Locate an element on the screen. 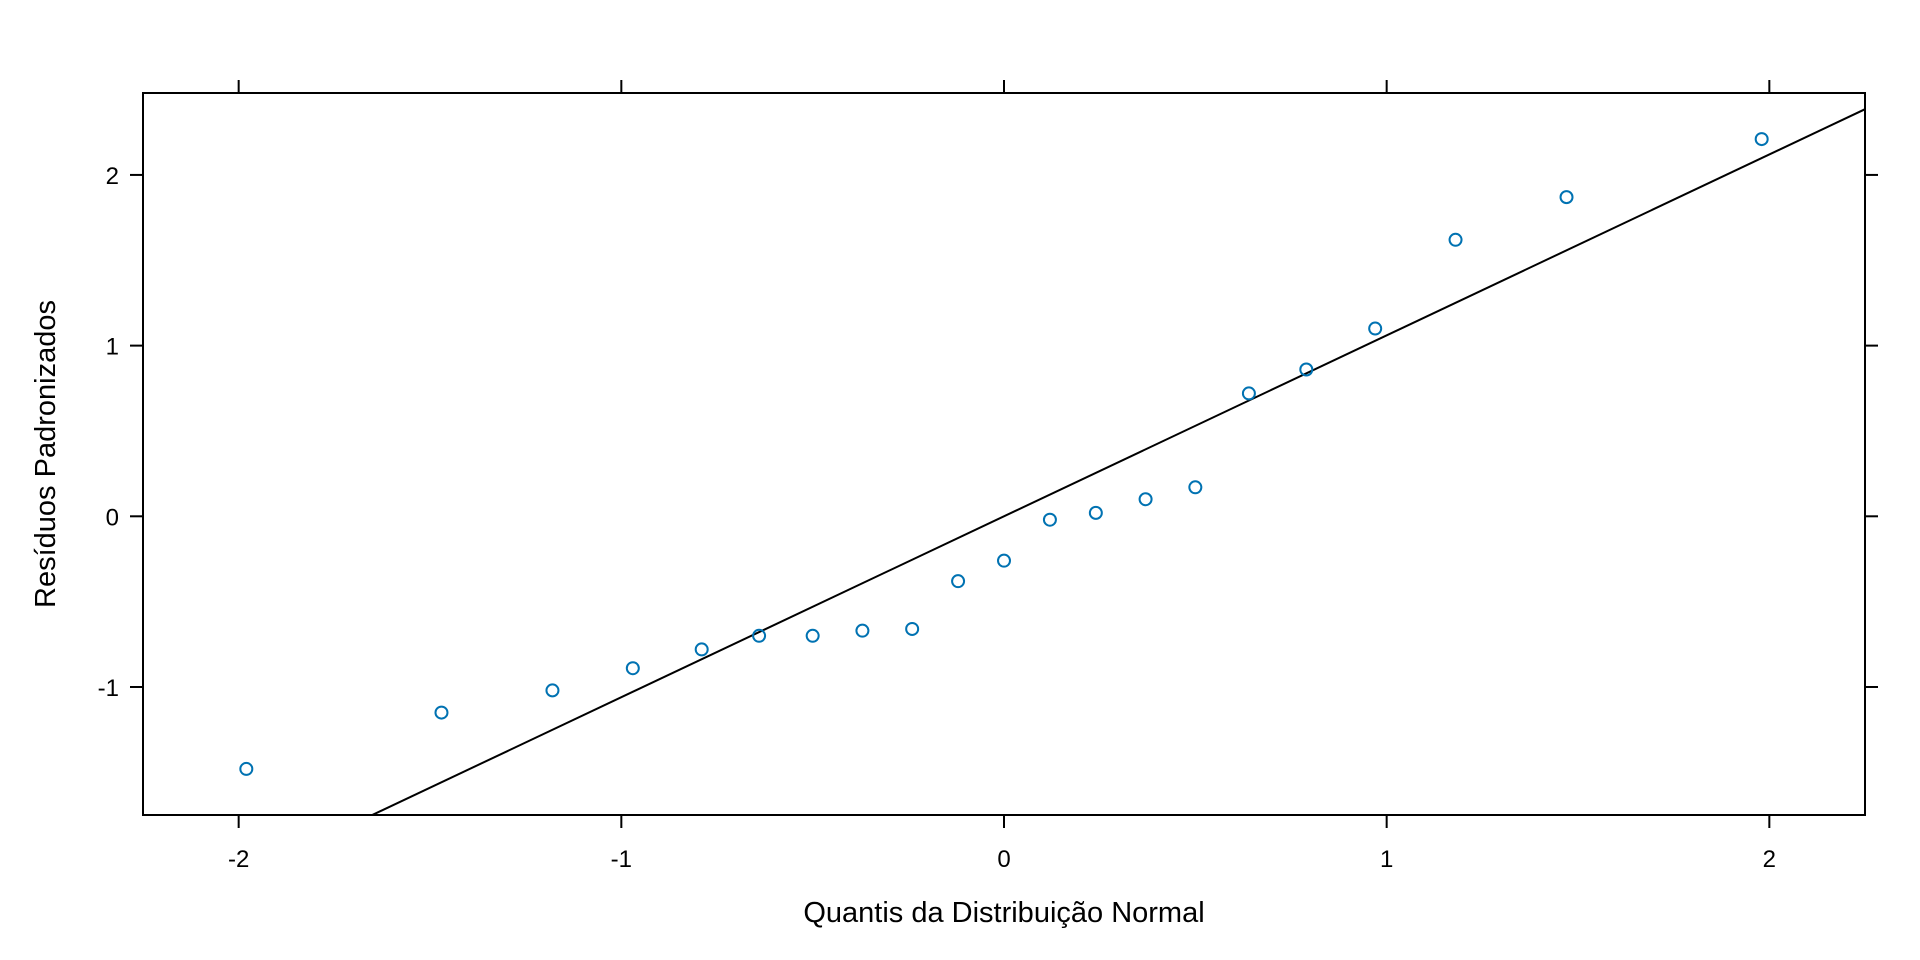 The image size is (1920, 960). x-axis-title: Quantis da Distribuição Normal is located at coordinates (1003, 913).